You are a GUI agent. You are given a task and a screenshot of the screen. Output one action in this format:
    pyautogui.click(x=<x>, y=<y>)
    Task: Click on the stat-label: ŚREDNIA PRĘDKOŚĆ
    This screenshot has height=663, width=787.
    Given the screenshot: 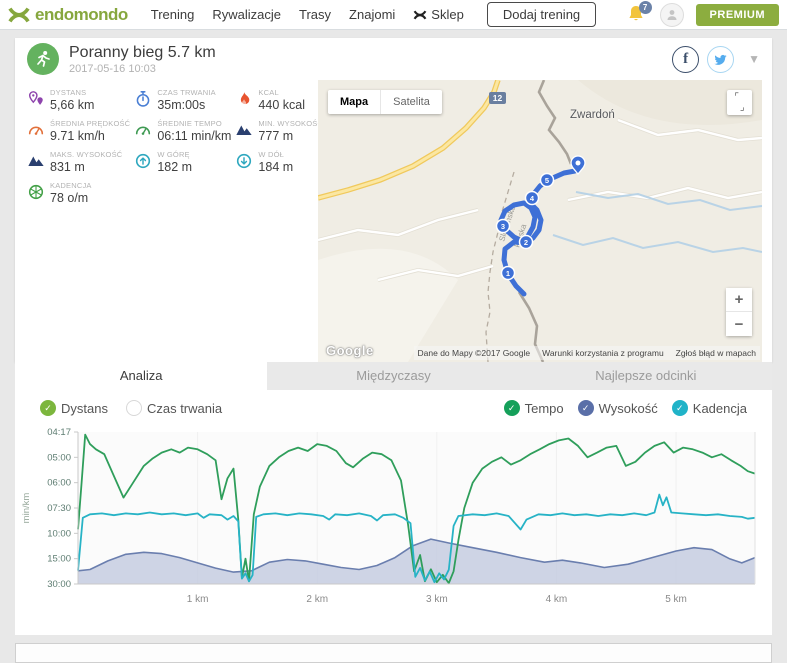 What is the action you would take?
    pyautogui.click(x=90, y=123)
    